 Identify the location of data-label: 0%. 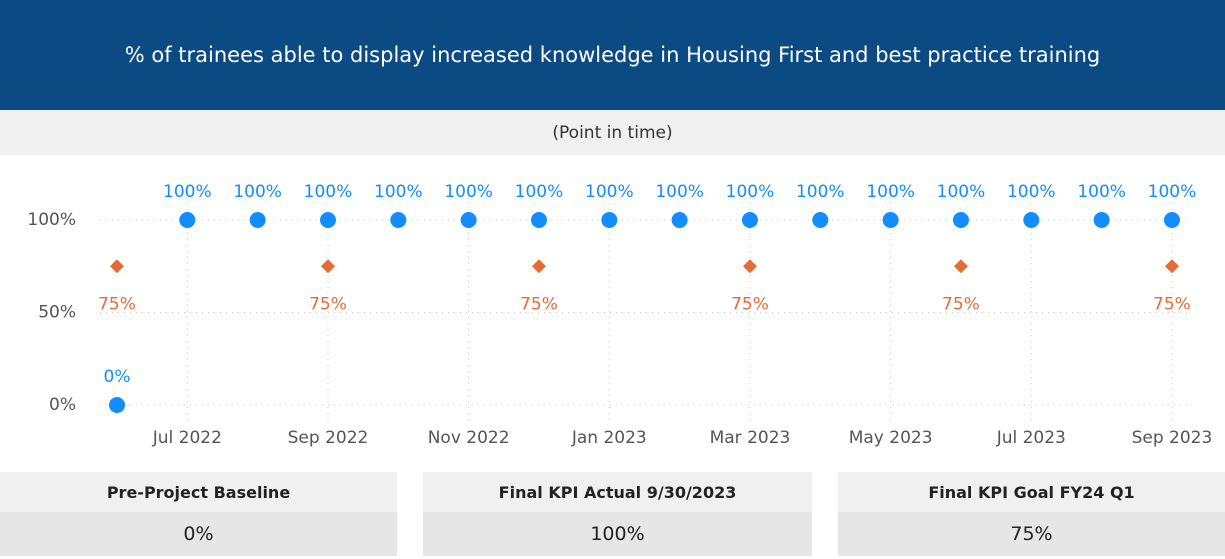
(117, 377).